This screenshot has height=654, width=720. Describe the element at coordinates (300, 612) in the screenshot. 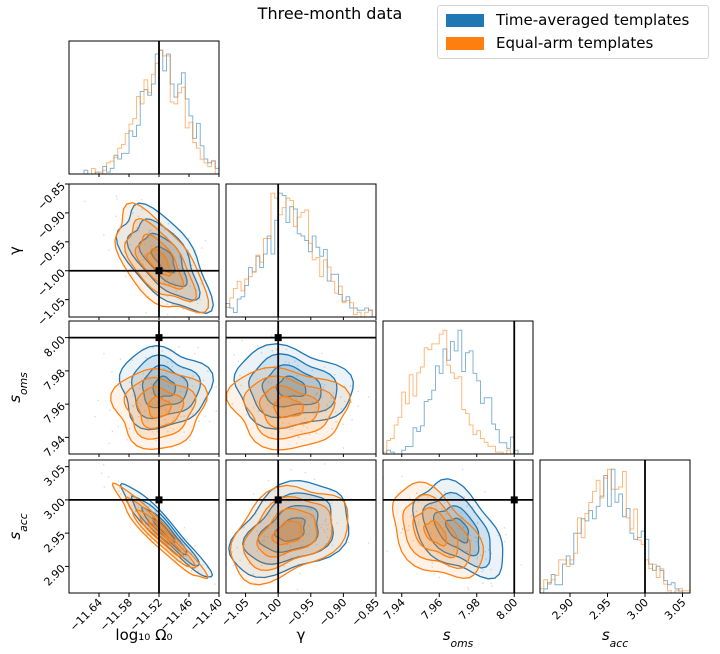

I see `x-tick-label: −0.95` at that location.